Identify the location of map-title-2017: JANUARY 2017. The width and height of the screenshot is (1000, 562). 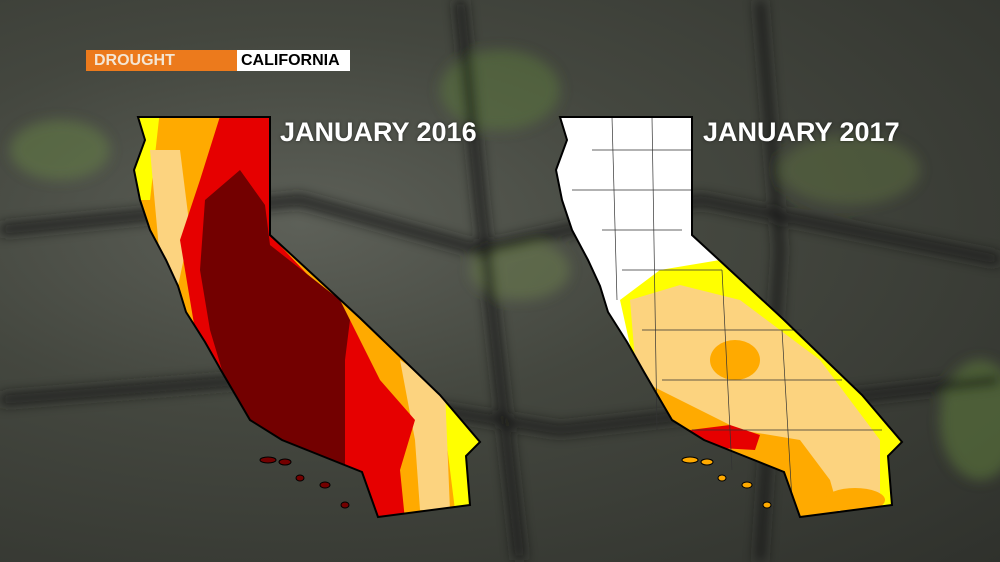
(801, 132).